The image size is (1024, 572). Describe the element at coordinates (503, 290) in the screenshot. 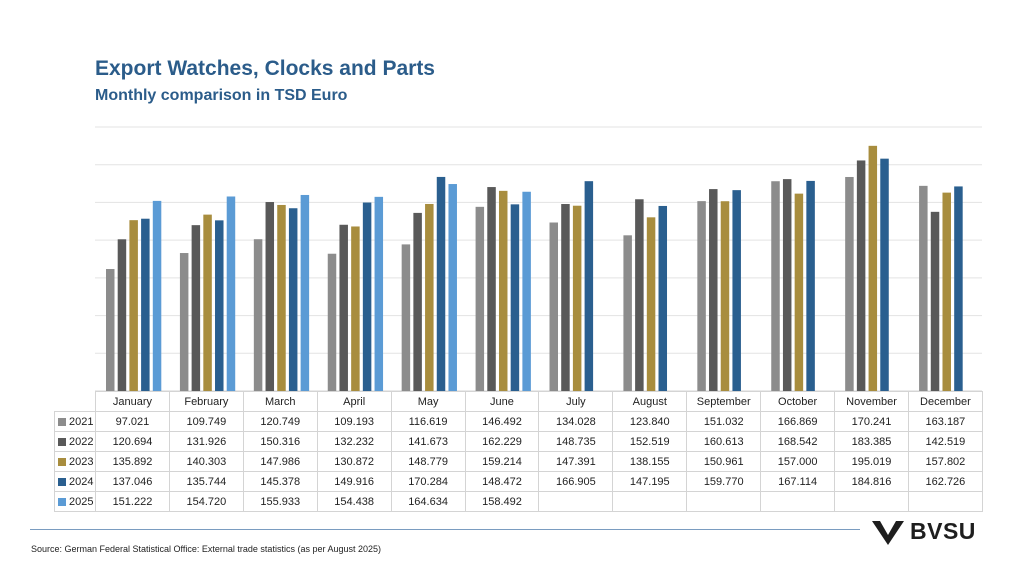

I see `bar-2023-june` at that location.